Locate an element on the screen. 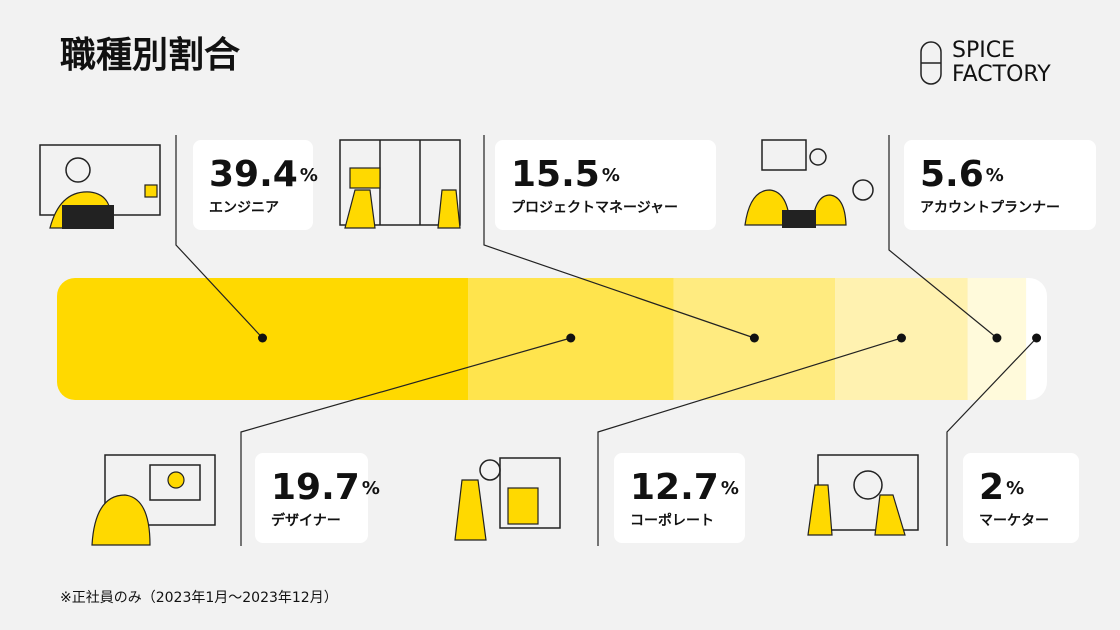 The width and height of the screenshot is (1120, 630). logo-line: SPICE is located at coordinates (983, 50).